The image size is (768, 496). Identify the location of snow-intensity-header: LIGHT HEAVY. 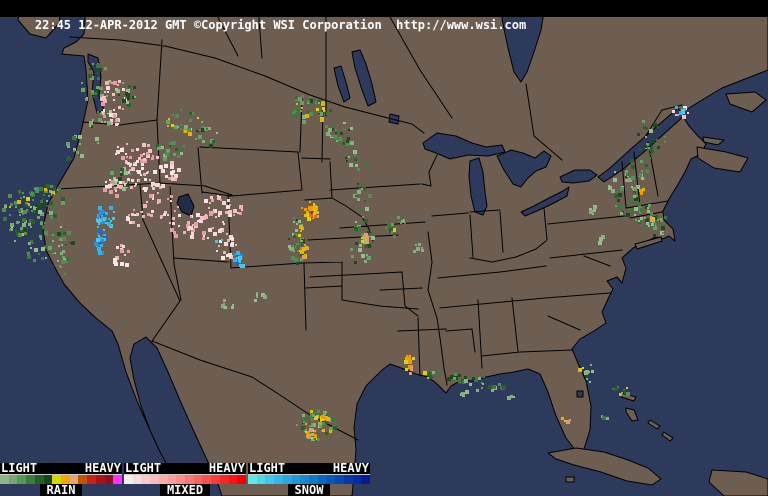
(309, 468).